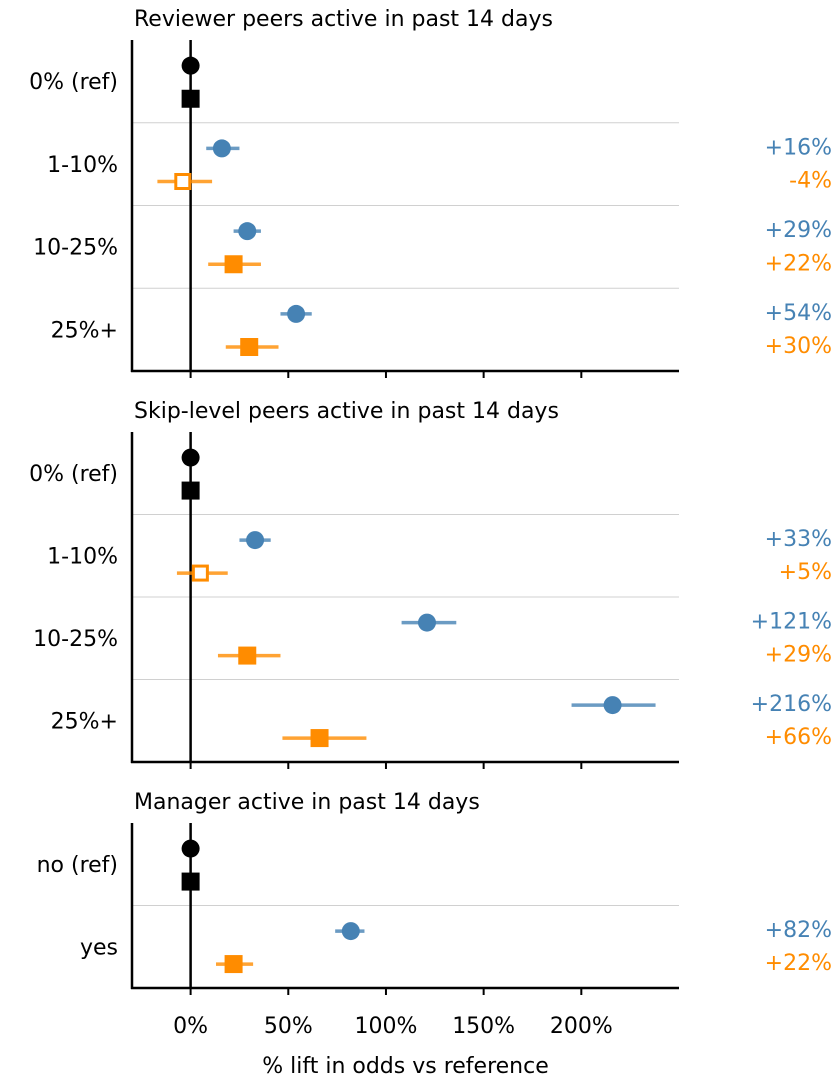 This screenshot has height=1081, width=835. I want to click on value-label: -4%, so click(810, 181).